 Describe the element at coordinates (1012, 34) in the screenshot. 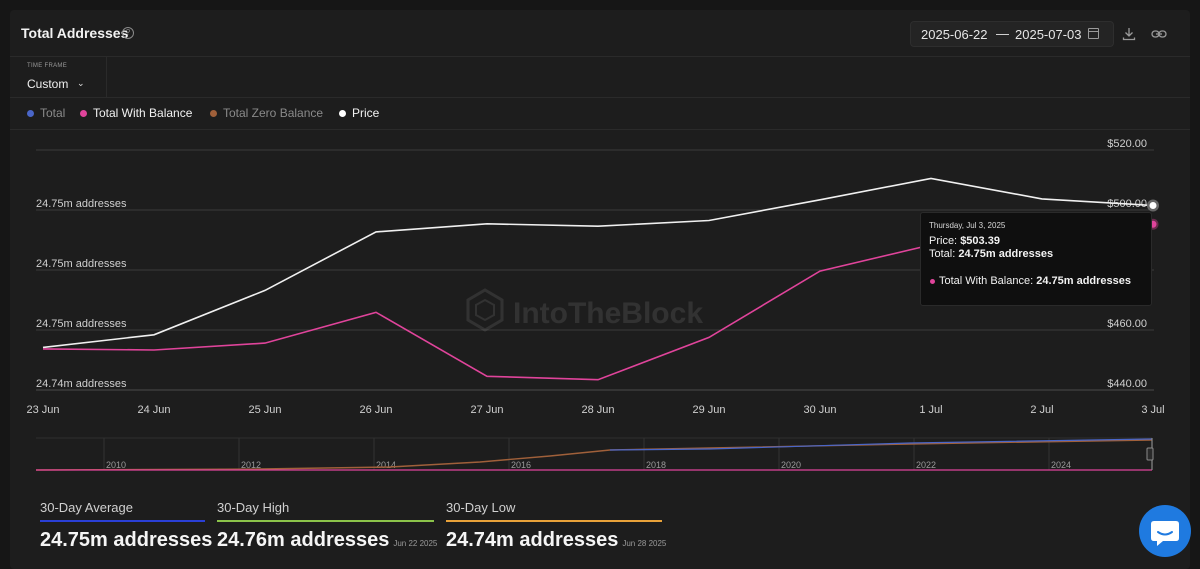

I see `date-range-picker: 2025-06-22 — 2025-07-03` at that location.